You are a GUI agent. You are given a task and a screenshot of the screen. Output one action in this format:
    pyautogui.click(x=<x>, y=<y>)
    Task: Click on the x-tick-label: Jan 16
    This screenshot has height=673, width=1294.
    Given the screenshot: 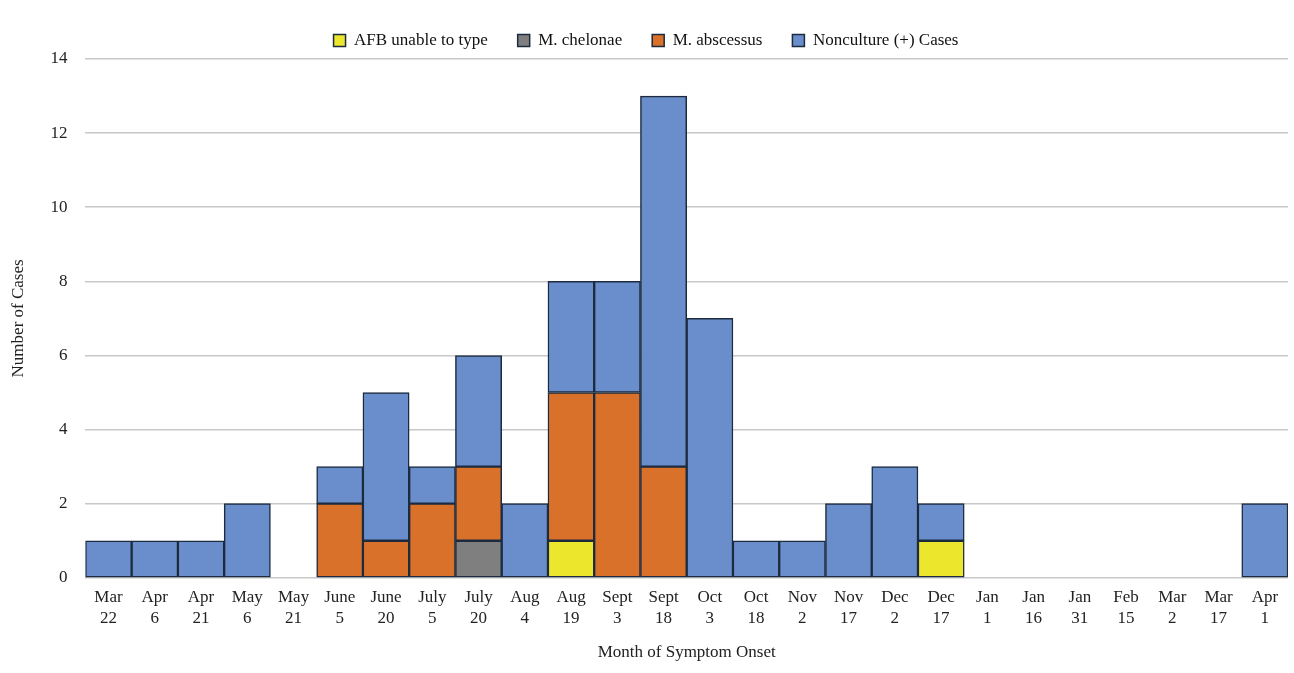 What is the action you would take?
    pyautogui.click(x=1034, y=607)
    